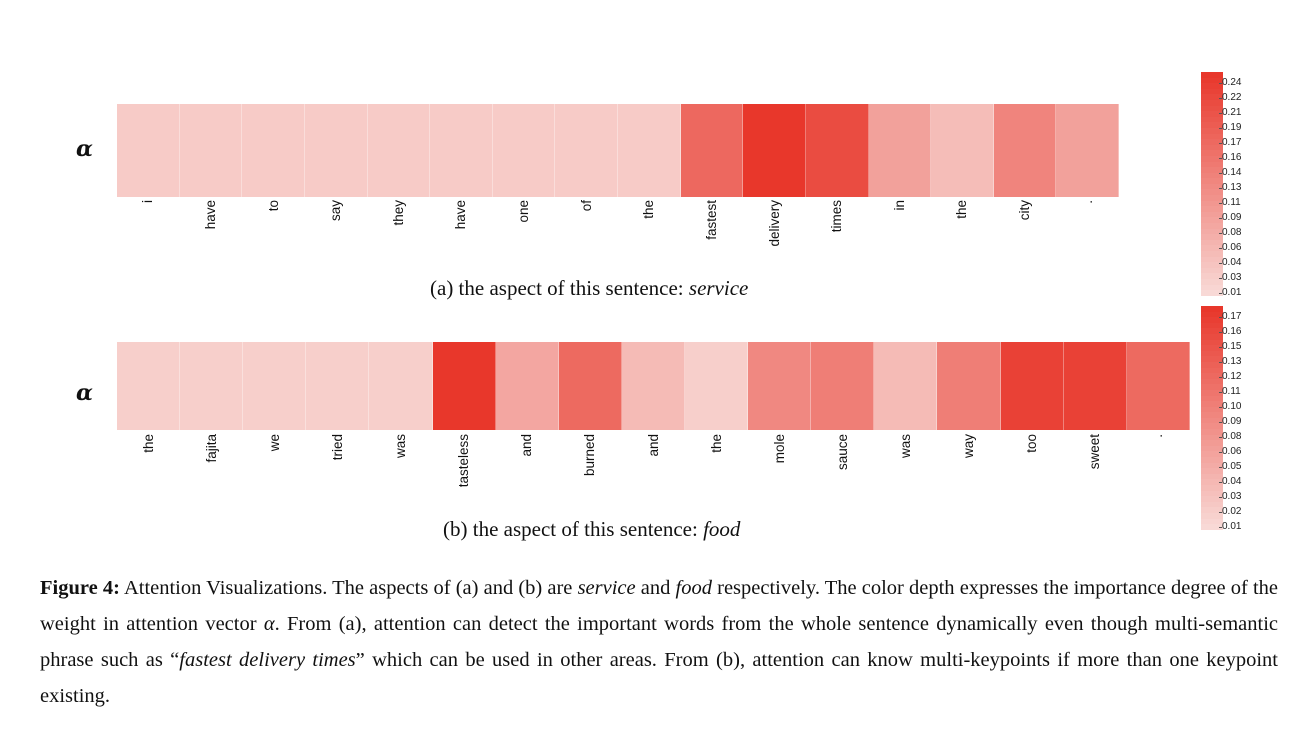 Image resolution: width=1306 pixels, height=730 pixels. What do you see at coordinates (606, 588) in the screenshot?
I see `caption-em-service: service` at bounding box center [606, 588].